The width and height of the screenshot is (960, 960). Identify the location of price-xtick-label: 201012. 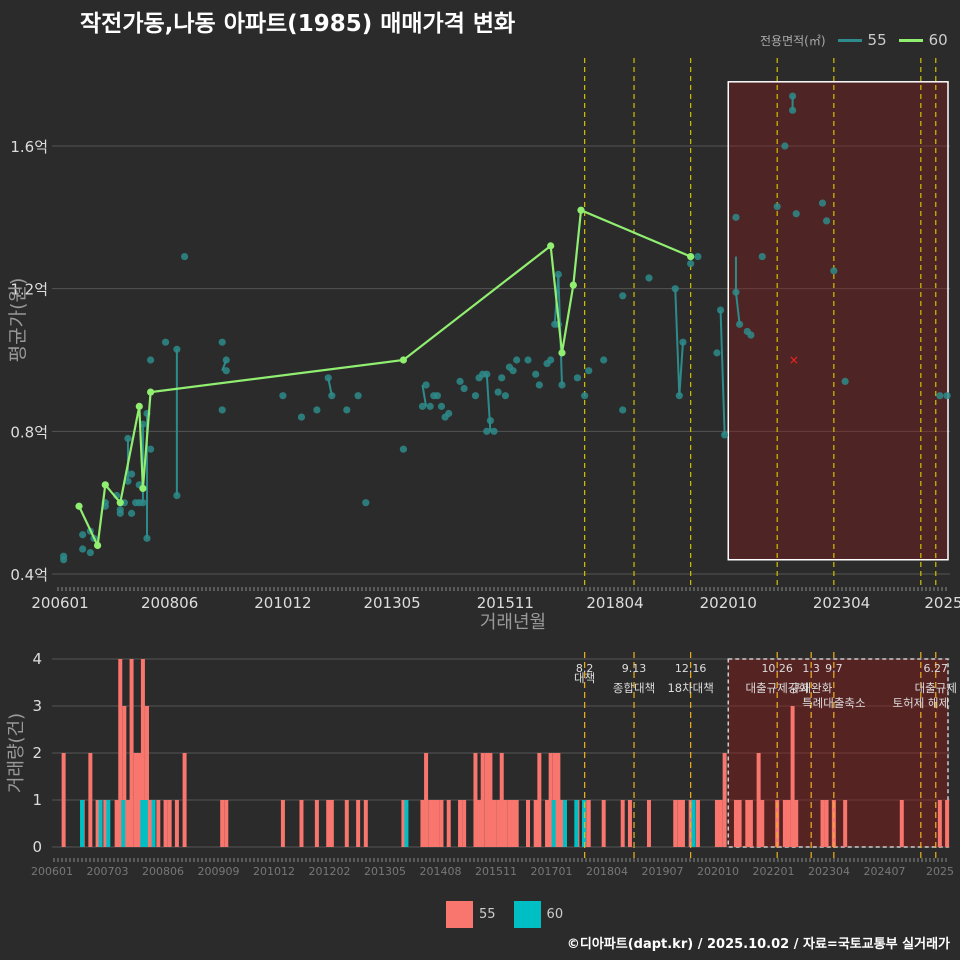
(282, 603).